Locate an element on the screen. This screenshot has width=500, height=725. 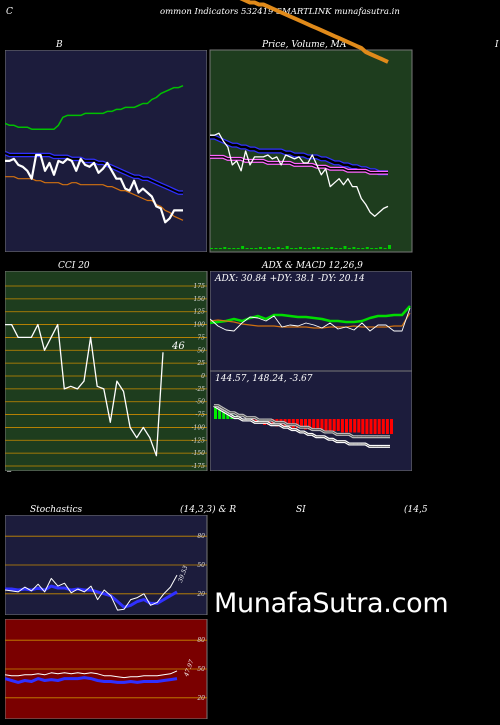
price-right-edge: I is located at coordinates (497, 45).